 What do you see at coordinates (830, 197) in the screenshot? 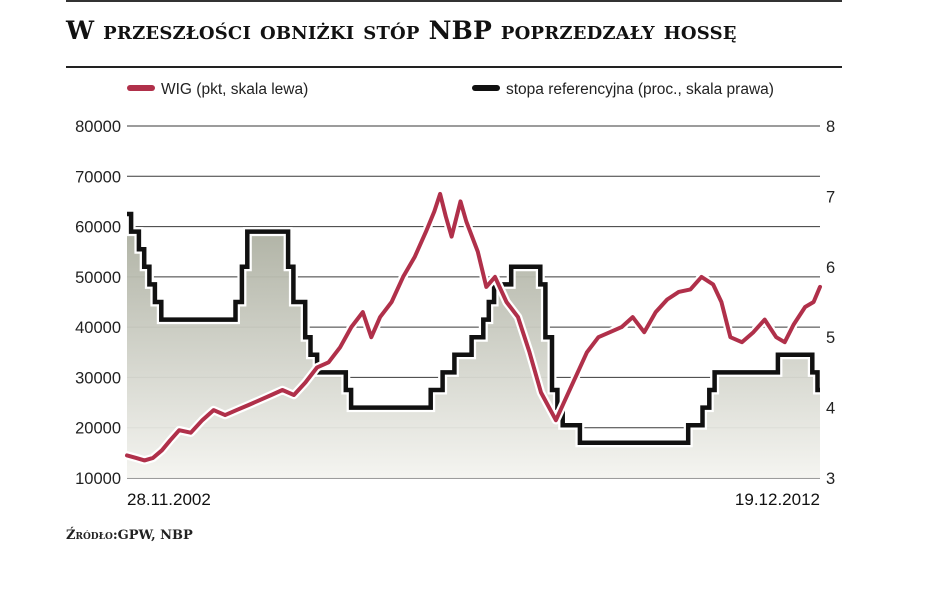
I see `y-right-tick-label: 7` at bounding box center [830, 197].